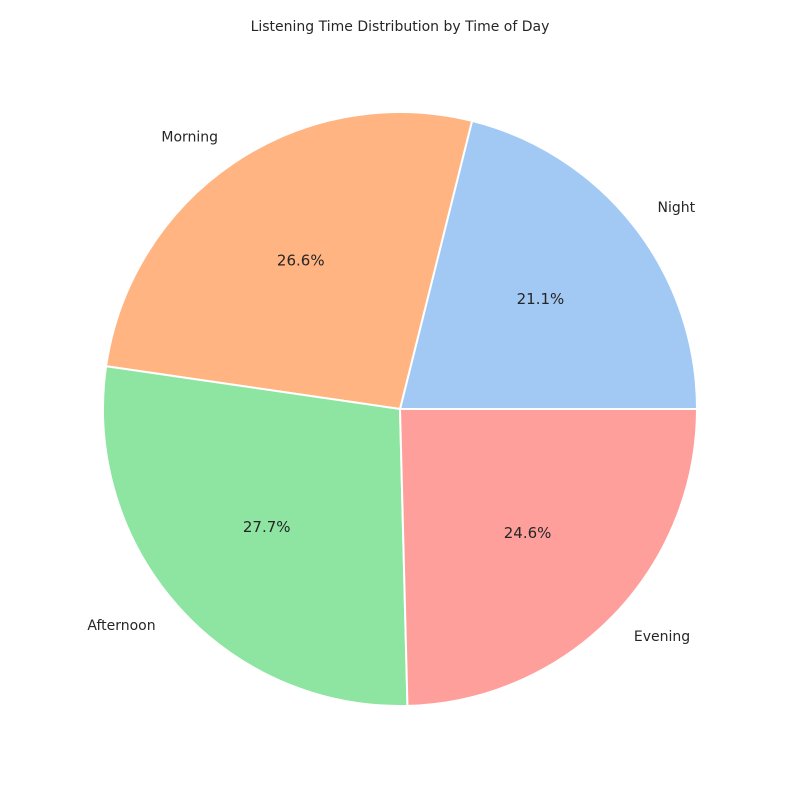 Image resolution: width=800 pixels, height=800 pixels. What do you see at coordinates (548, 557) in the screenshot?
I see `pie-slice-evening` at bounding box center [548, 557].